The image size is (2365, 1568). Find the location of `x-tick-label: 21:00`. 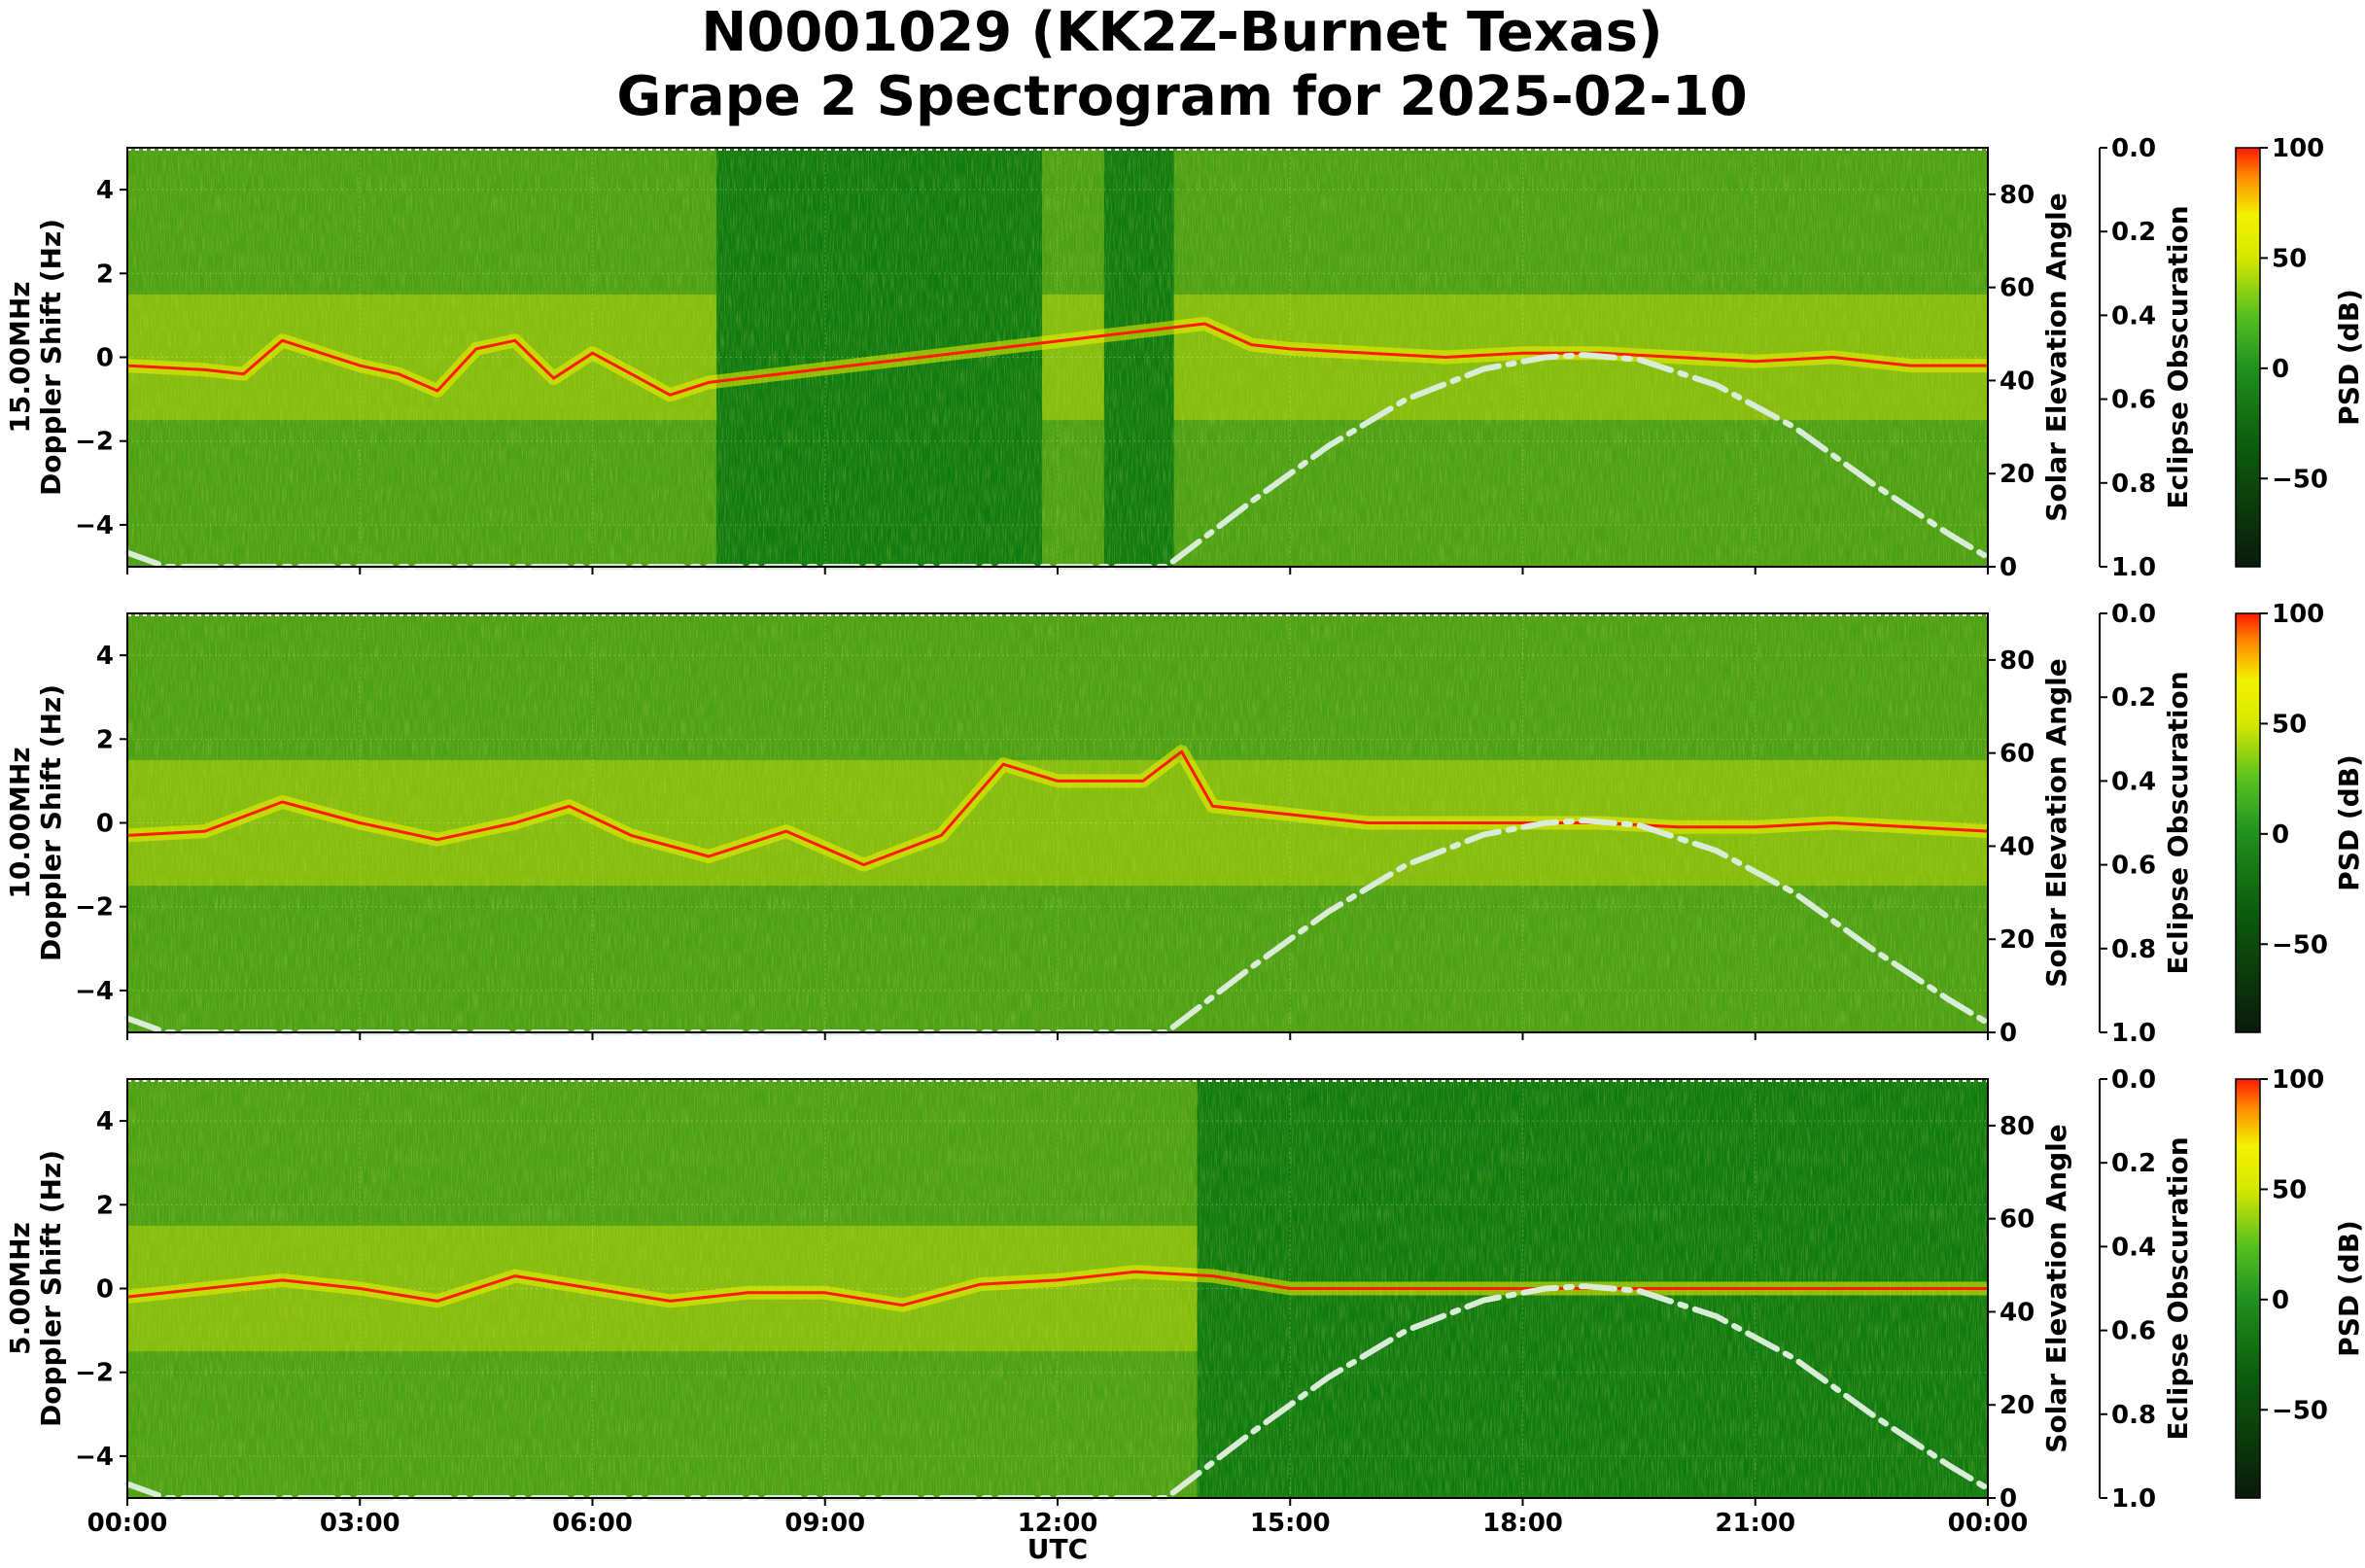

x-tick-label: 21:00 is located at coordinates (1755, 1523).